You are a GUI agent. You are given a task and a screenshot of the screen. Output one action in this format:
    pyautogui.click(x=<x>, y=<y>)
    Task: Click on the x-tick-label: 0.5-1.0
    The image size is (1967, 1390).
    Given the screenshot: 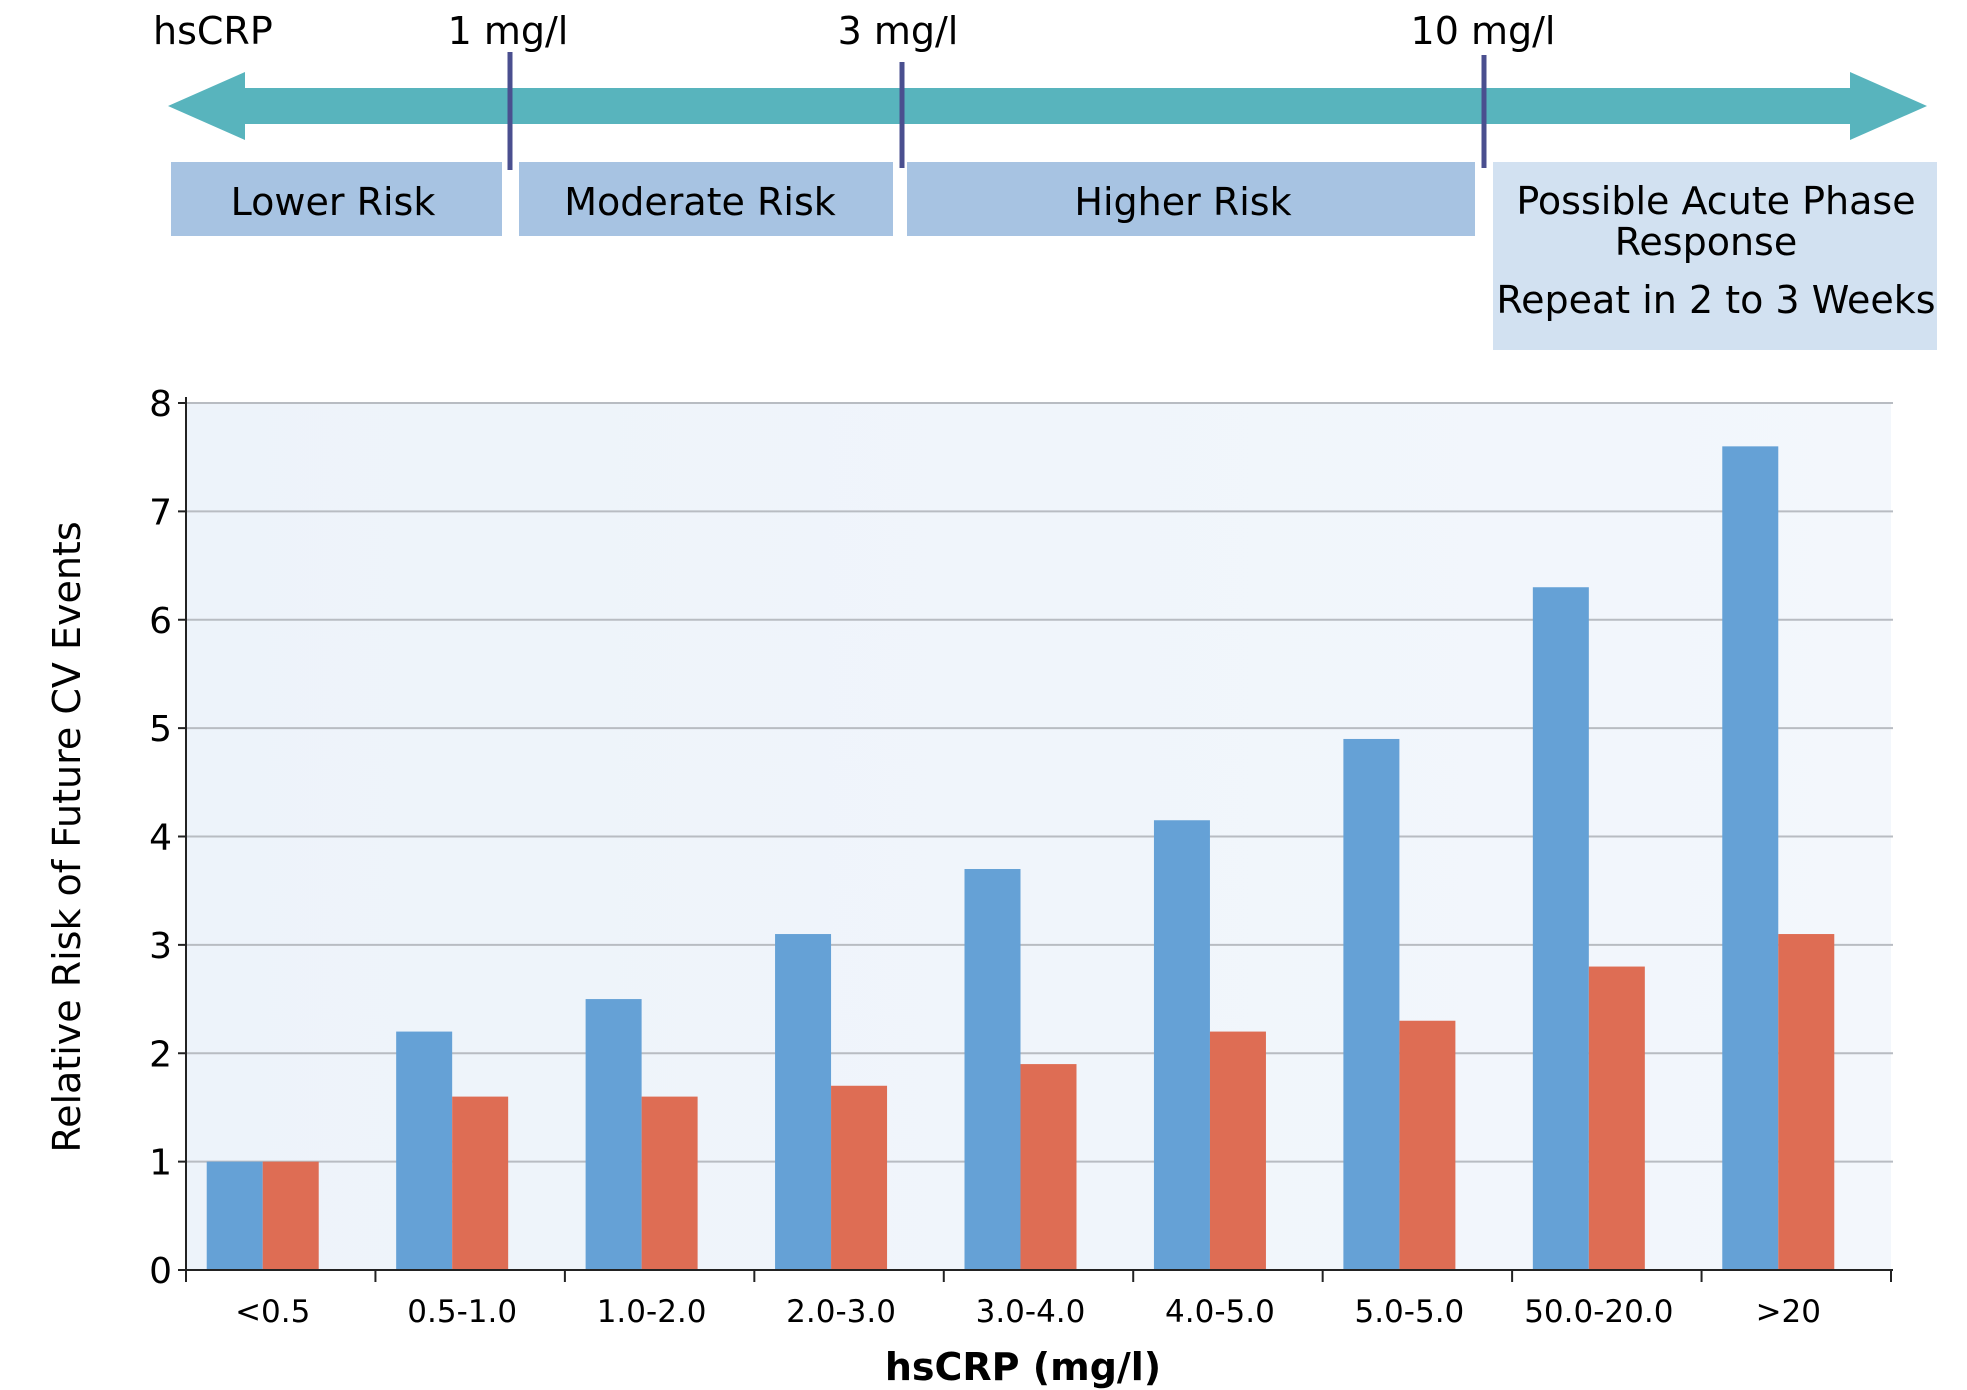 What is the action you would take?
    pyautogui.click(x=462, y=1312)
    